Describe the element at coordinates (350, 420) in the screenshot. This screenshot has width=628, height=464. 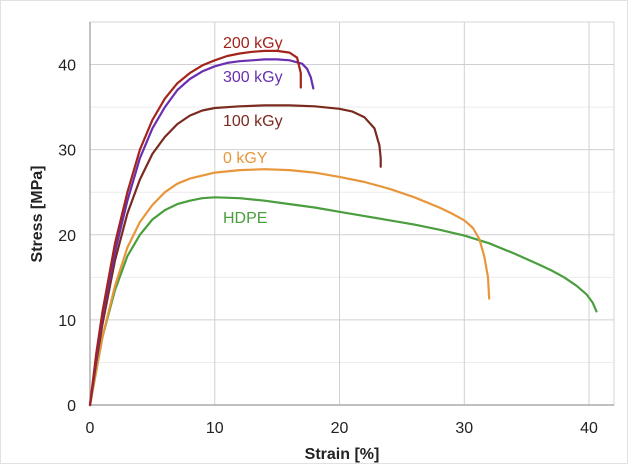
I see `x-axis: 0 10 20 30 40` at that location.